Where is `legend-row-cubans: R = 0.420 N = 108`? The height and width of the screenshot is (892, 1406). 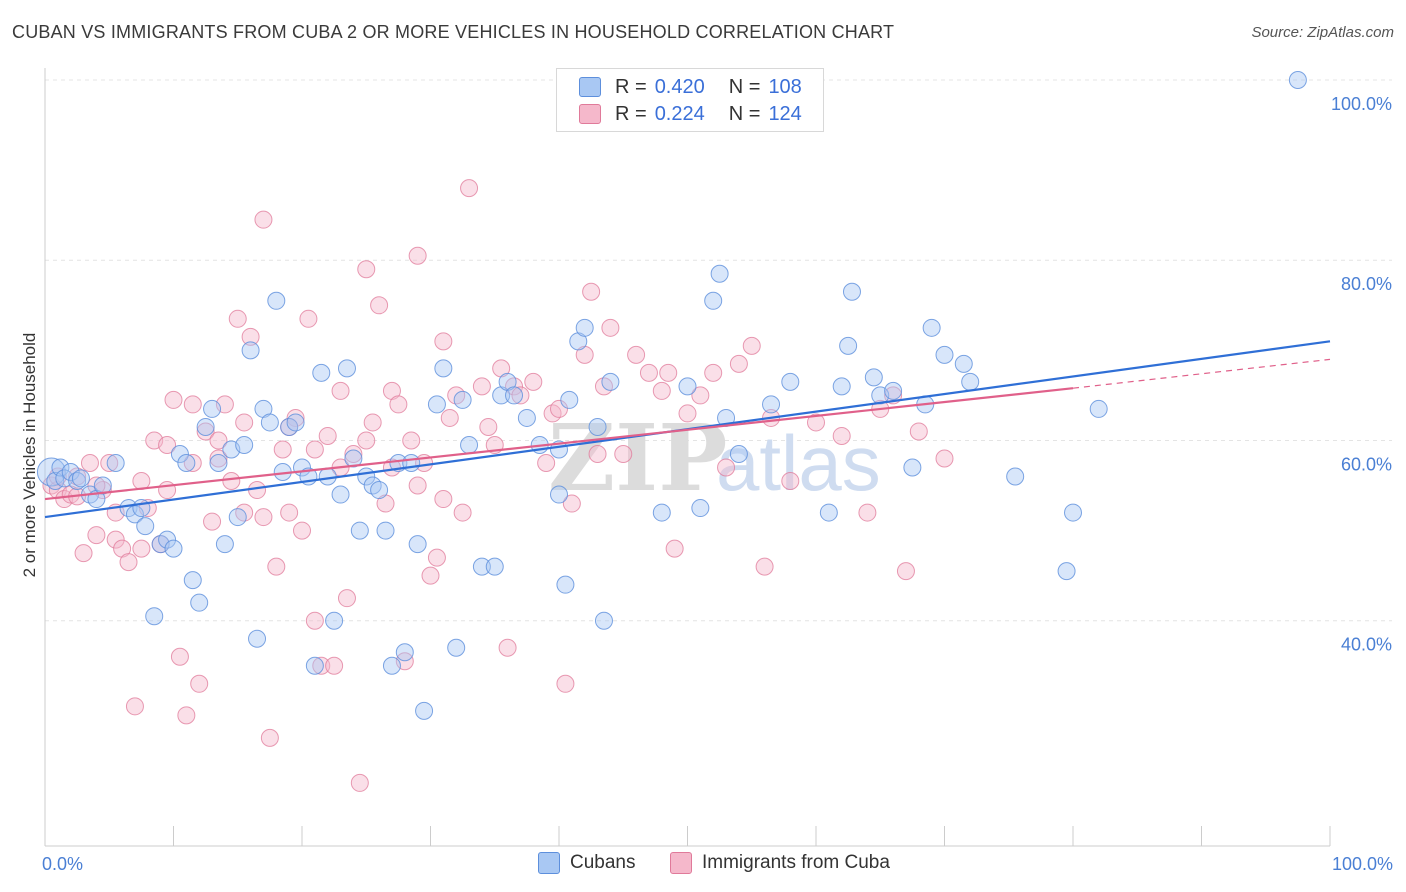
legend-row-cubans: R = 0.420 N = 108 is located at coordinates (690, 87).